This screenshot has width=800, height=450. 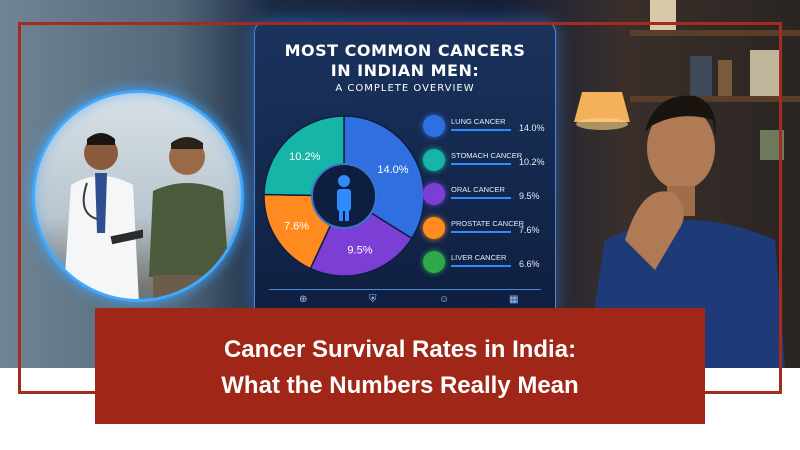 I want to click on legend-item-value: 9.5%, so click(x=529, y=196).